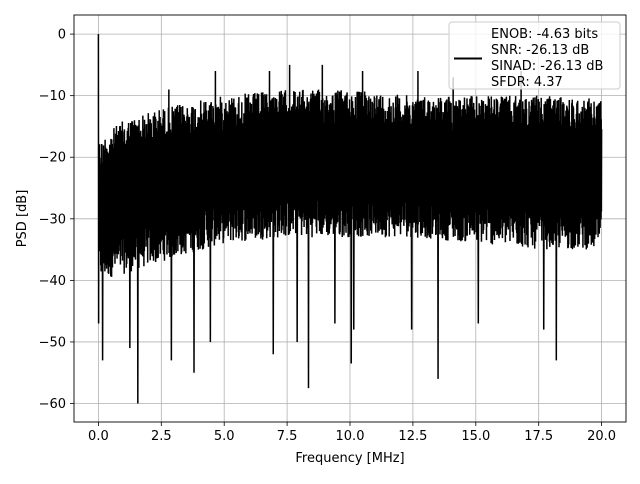 Image resolution: width=640 pixels, height=484 pixels. I want to click on y-tick-label: −10, so click(52, 96).